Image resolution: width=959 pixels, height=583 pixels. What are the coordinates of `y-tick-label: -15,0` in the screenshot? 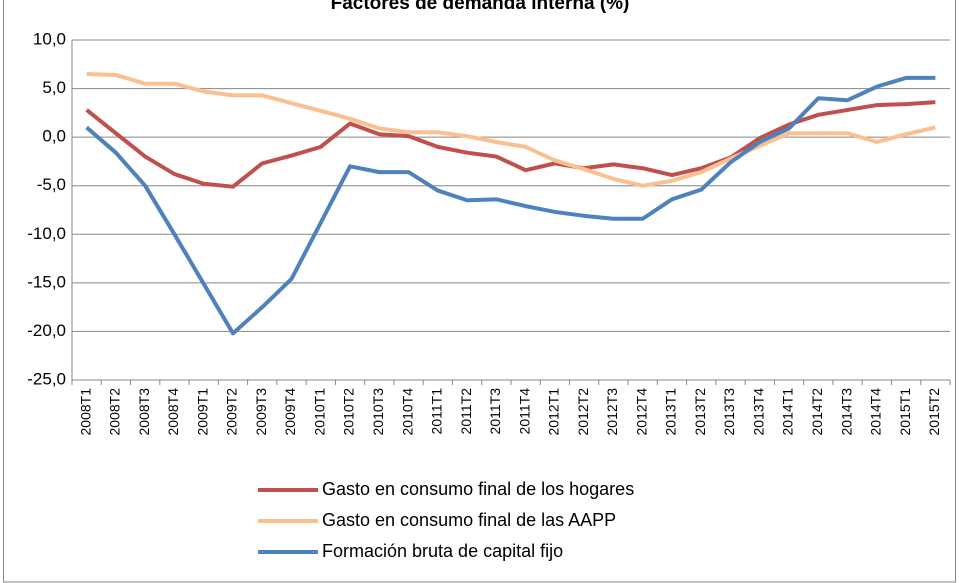 It's located at (46, 281).